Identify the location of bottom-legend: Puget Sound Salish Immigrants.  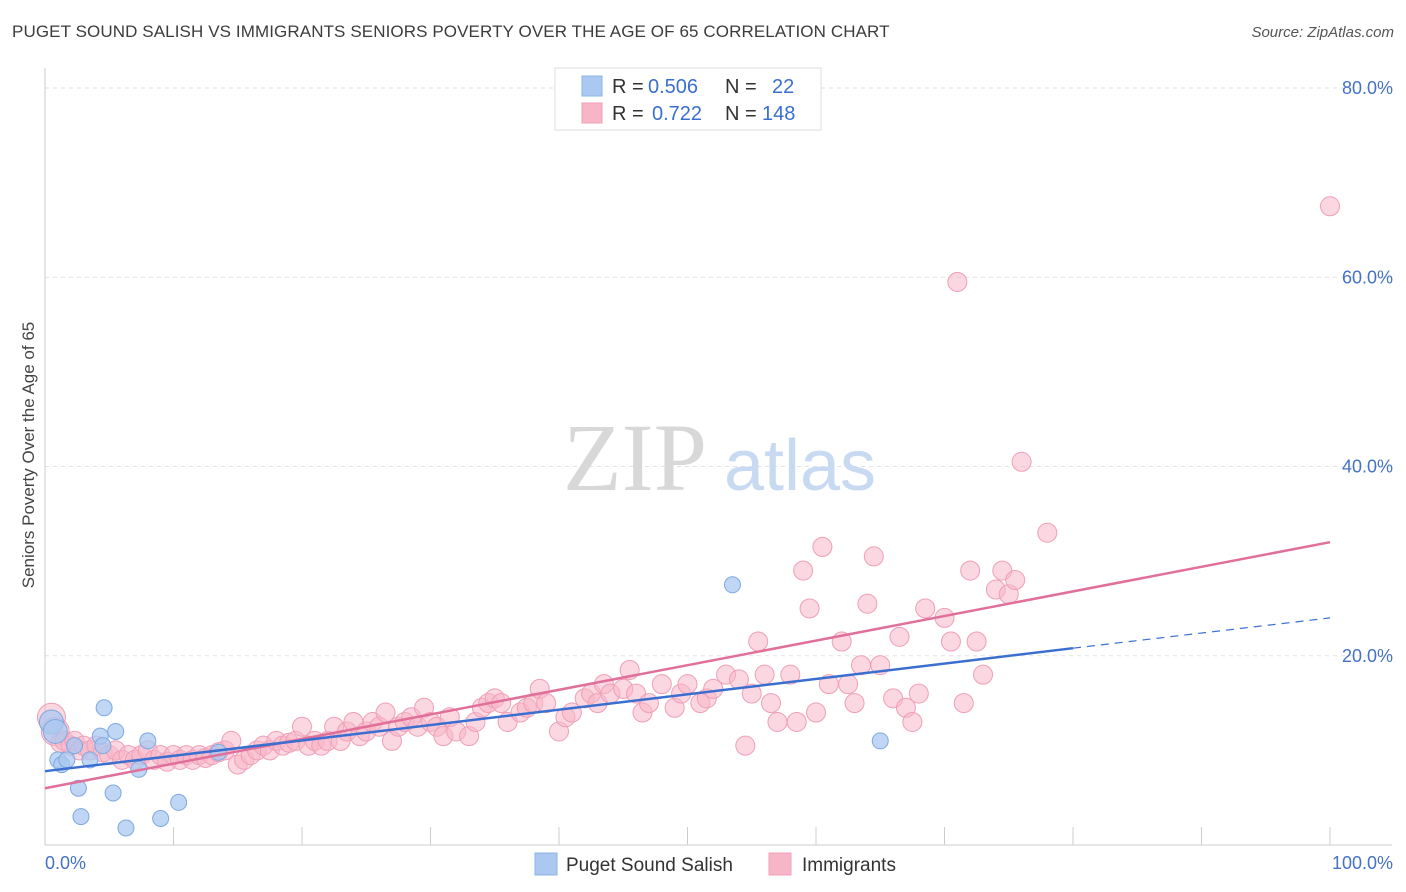
(715, 864).